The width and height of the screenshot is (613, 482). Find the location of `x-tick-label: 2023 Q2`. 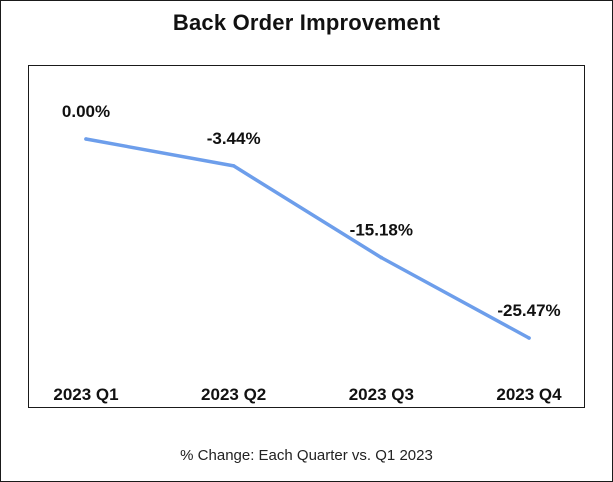

x-tick-label: 2023 Q2 is located at coordinates (233, 394).